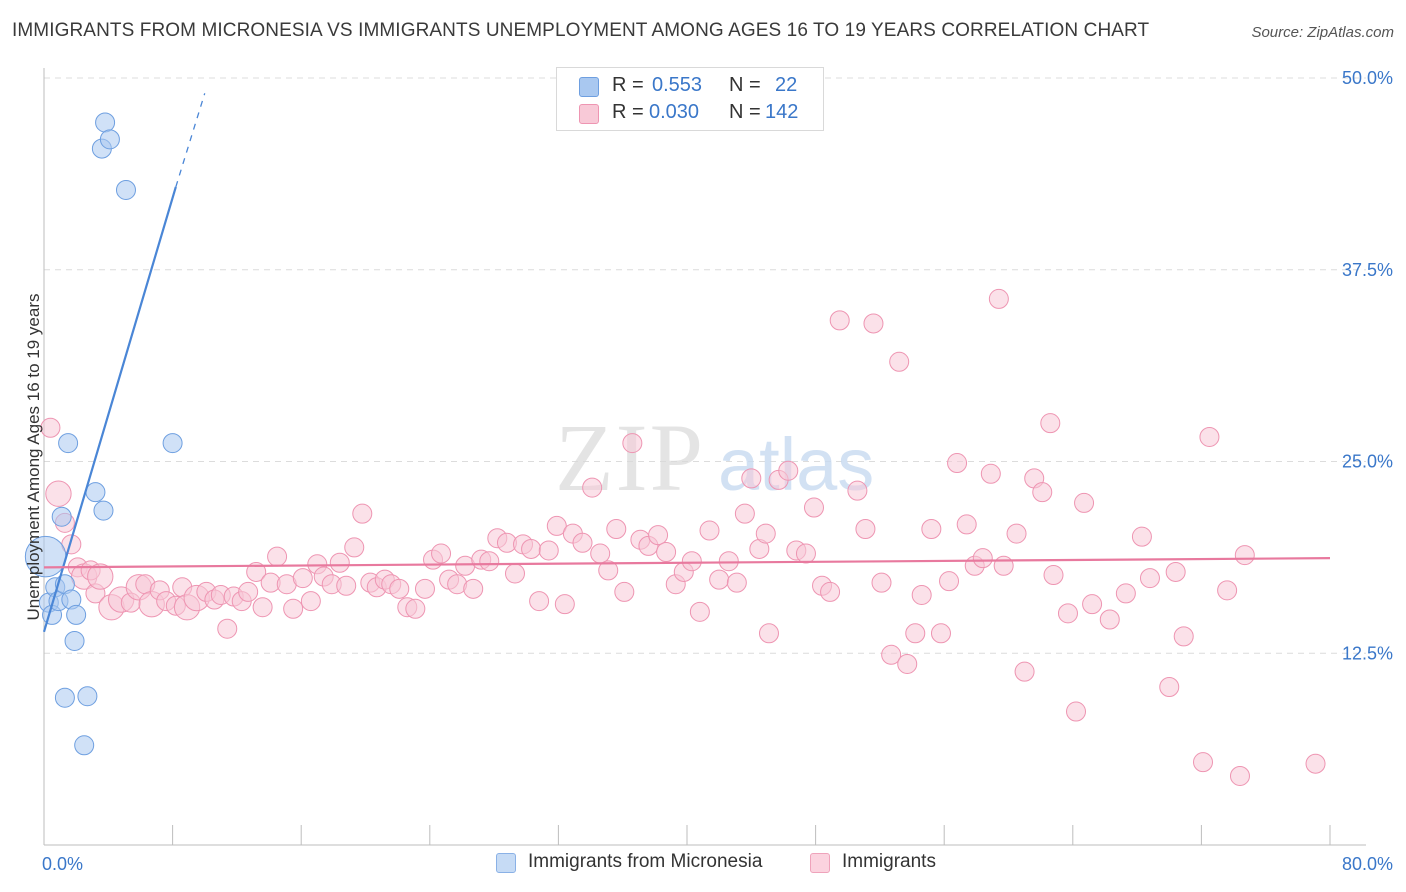  I want to click on legend-swatch-immigrants, so click(589, 114).